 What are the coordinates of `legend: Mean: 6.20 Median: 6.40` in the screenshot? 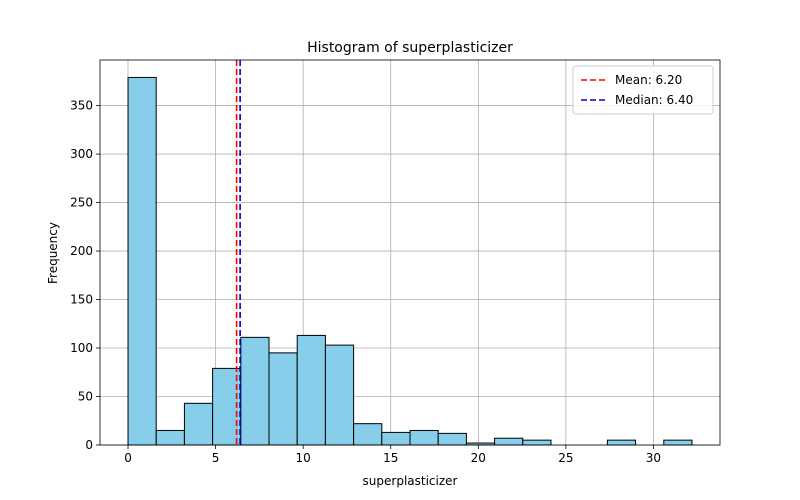 It's located at (643, 90).